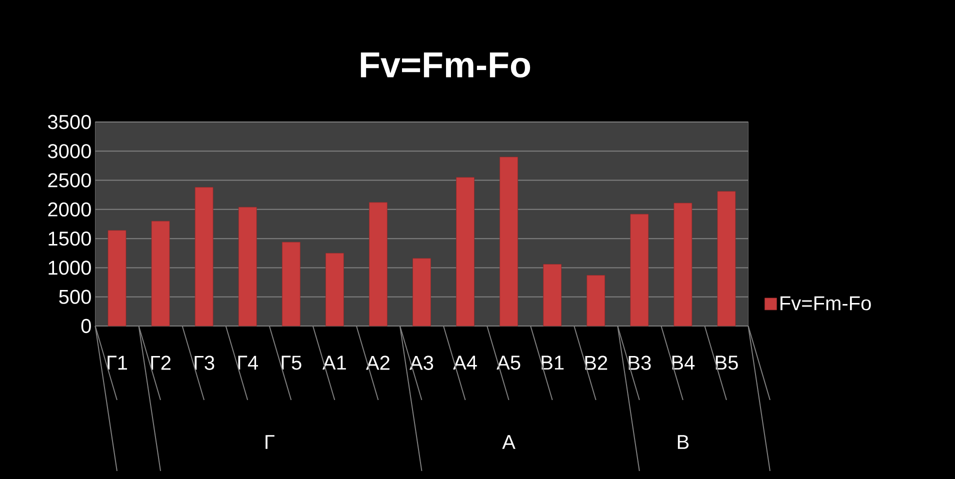 Image resolution: width=955 pixels, height=479 pixels. Describe the element at coordinates (69, 180) in the screenshot. I see `y-tick-label: 2500` at that location.